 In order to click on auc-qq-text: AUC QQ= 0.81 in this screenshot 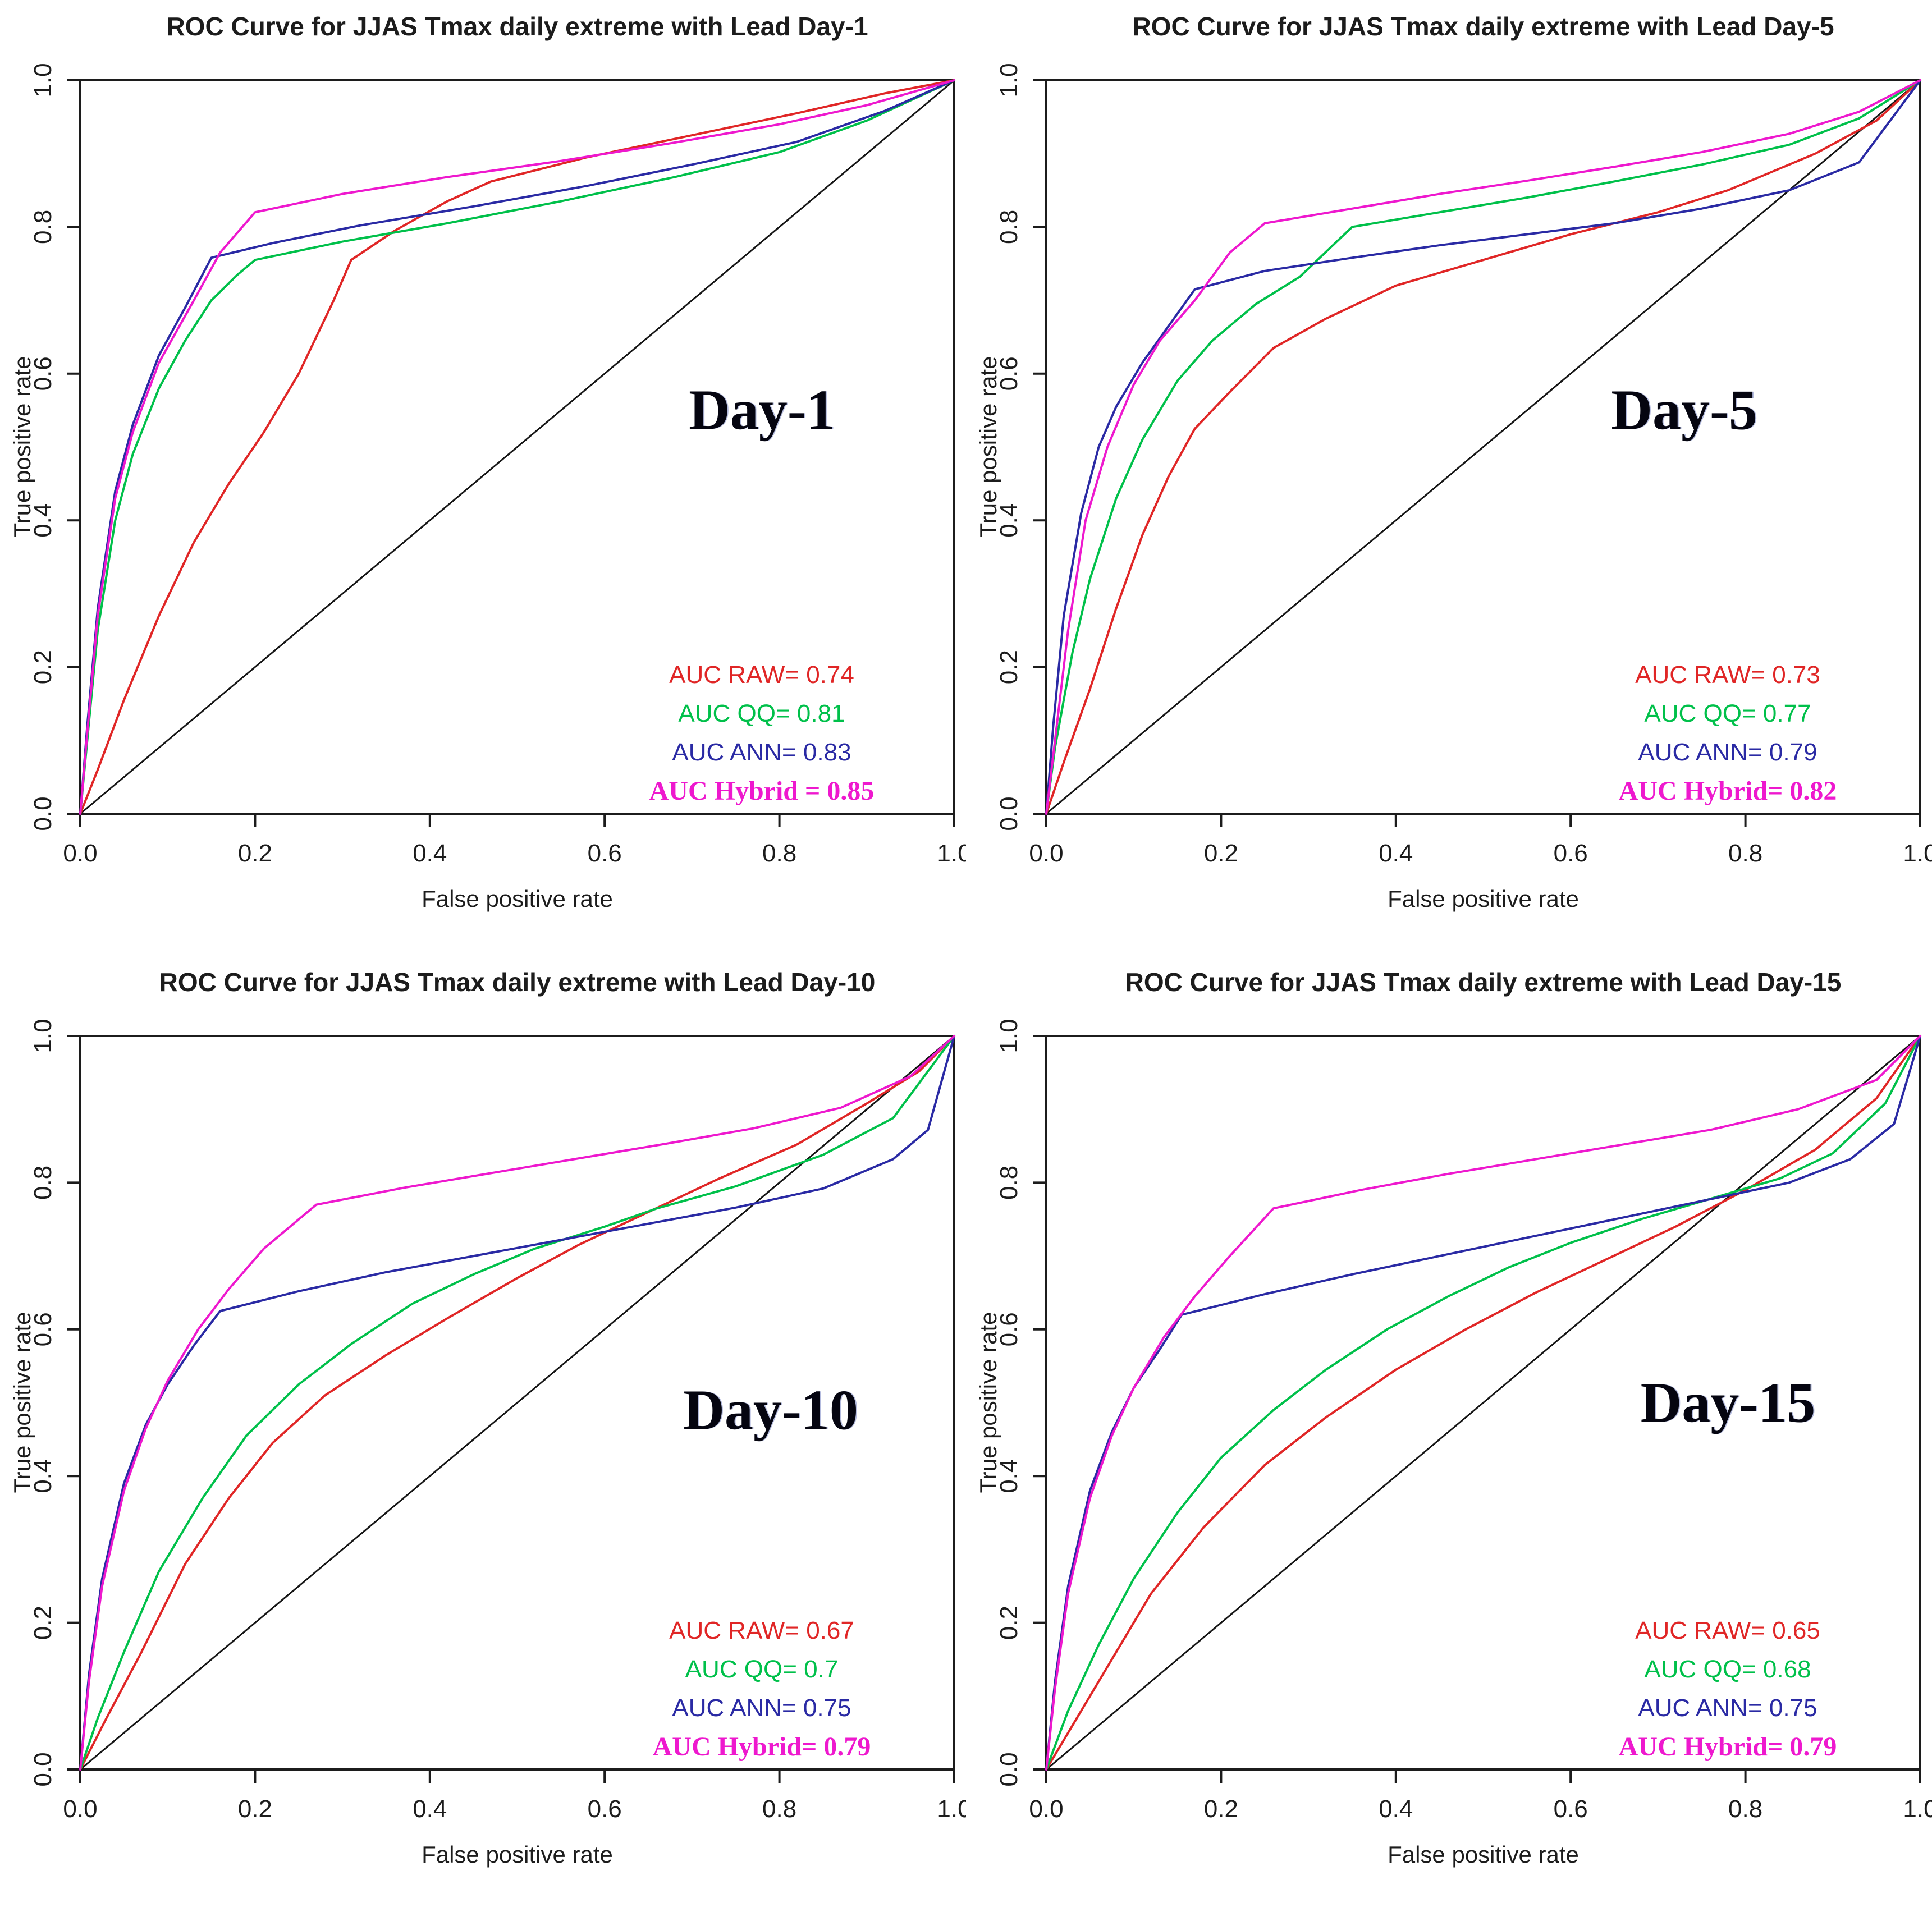, I will do `click(762, 714)`.